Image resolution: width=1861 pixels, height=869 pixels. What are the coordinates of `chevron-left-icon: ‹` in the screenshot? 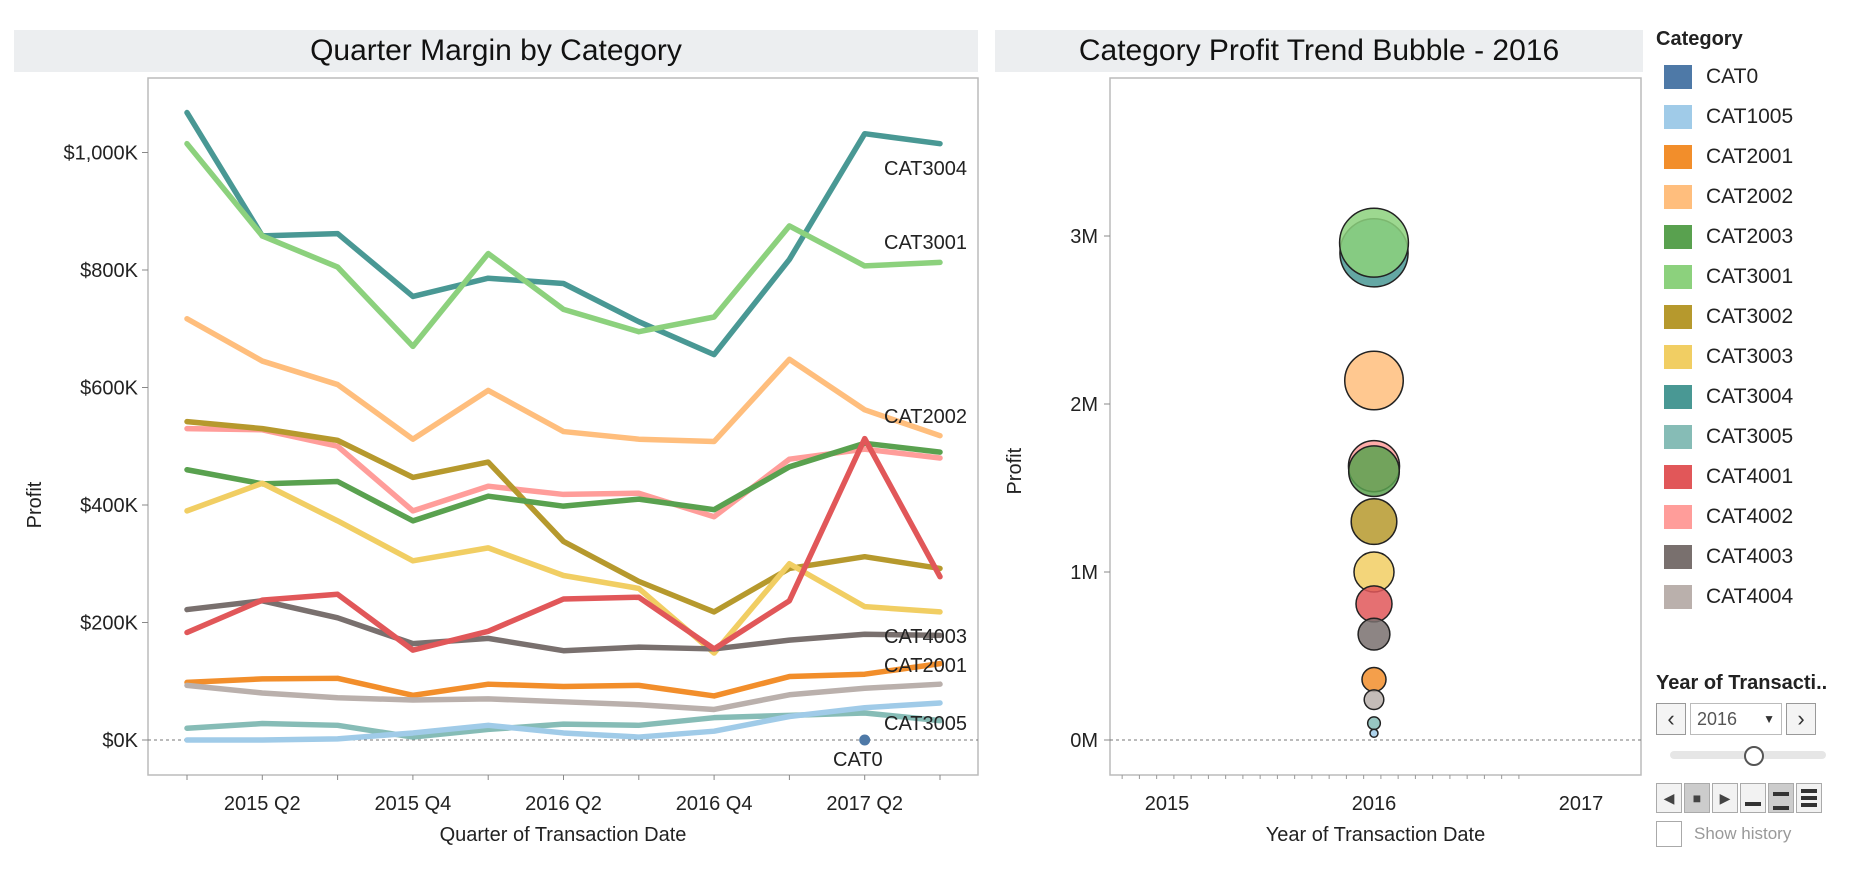 It's located at (1671, 718).